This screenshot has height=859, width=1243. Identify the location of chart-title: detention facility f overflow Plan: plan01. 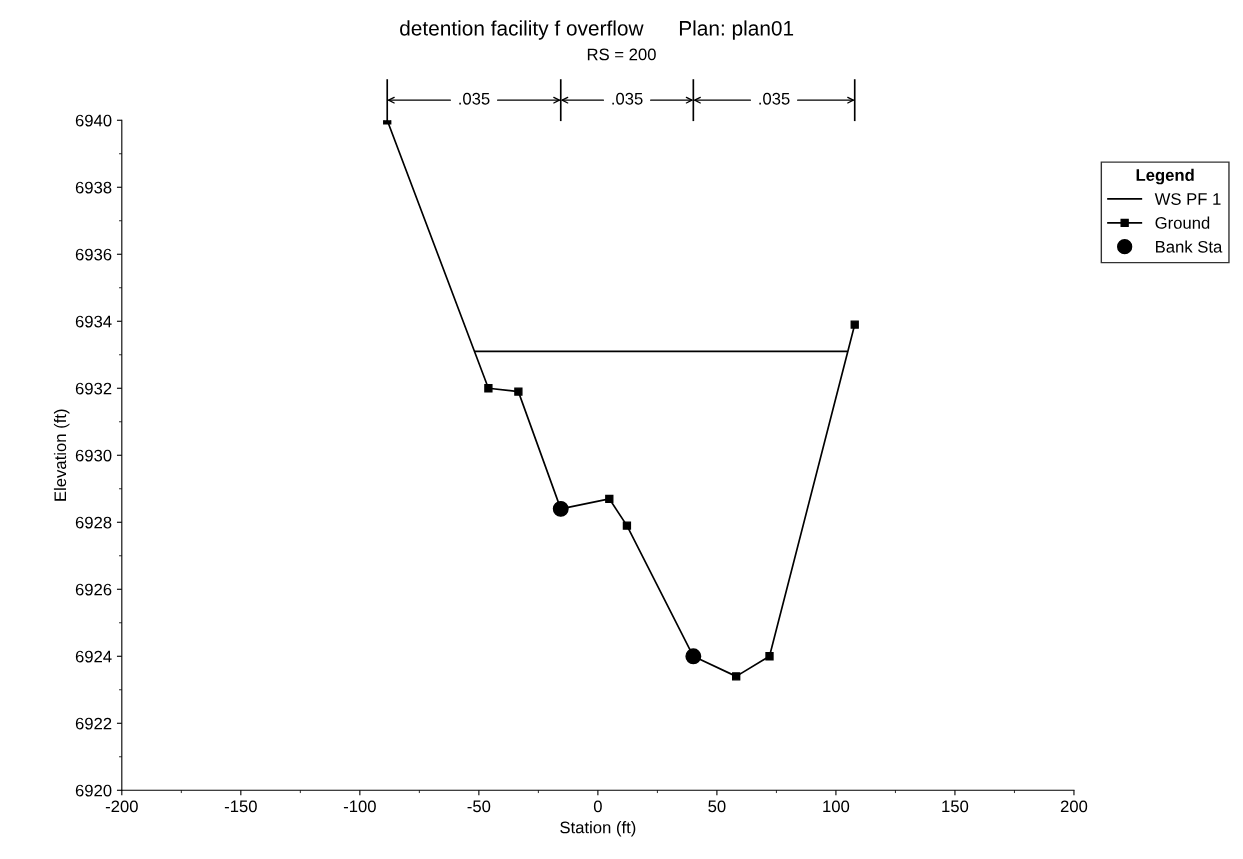
(597, 30).